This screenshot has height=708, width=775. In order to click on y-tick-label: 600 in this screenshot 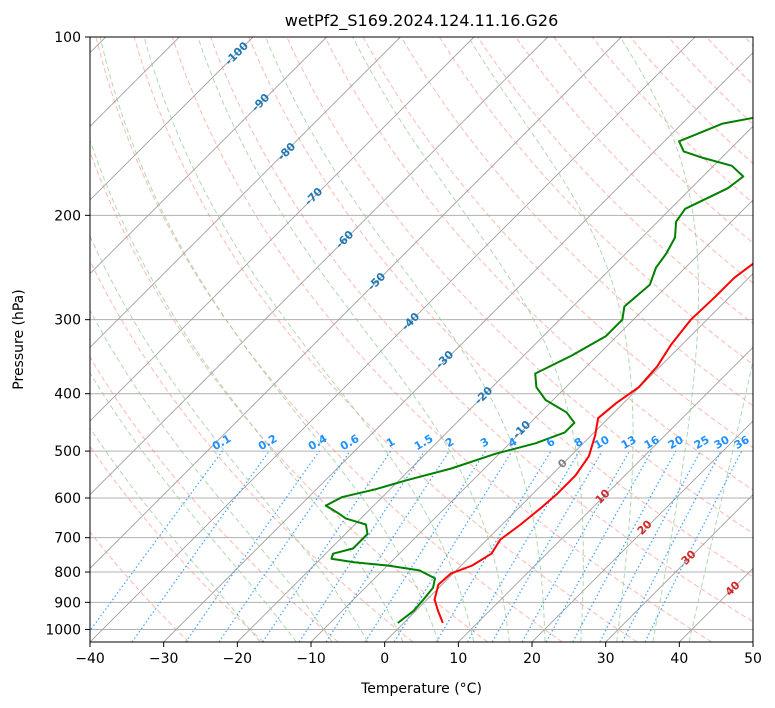, I will do `click(67, 499)`.